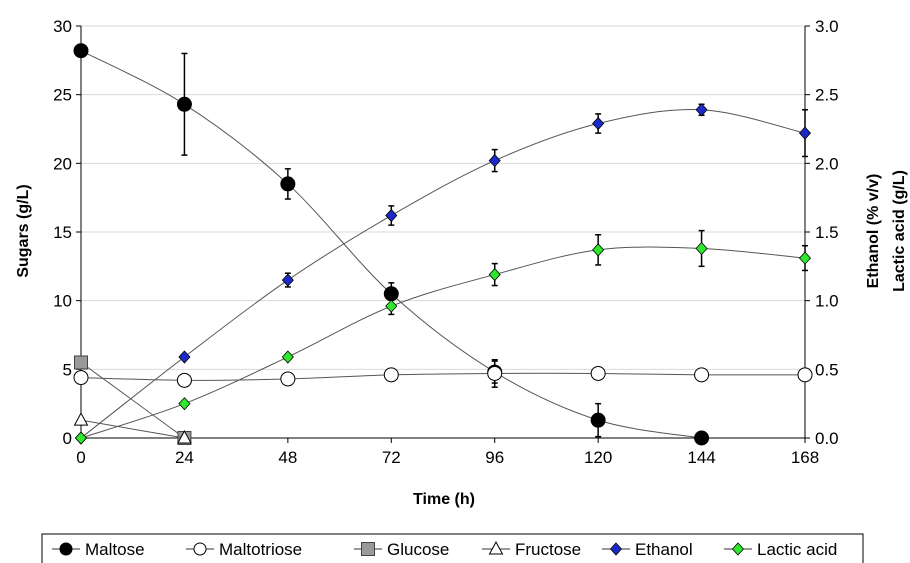  I want to click on x-tick-label: 120, so click(598, 457).